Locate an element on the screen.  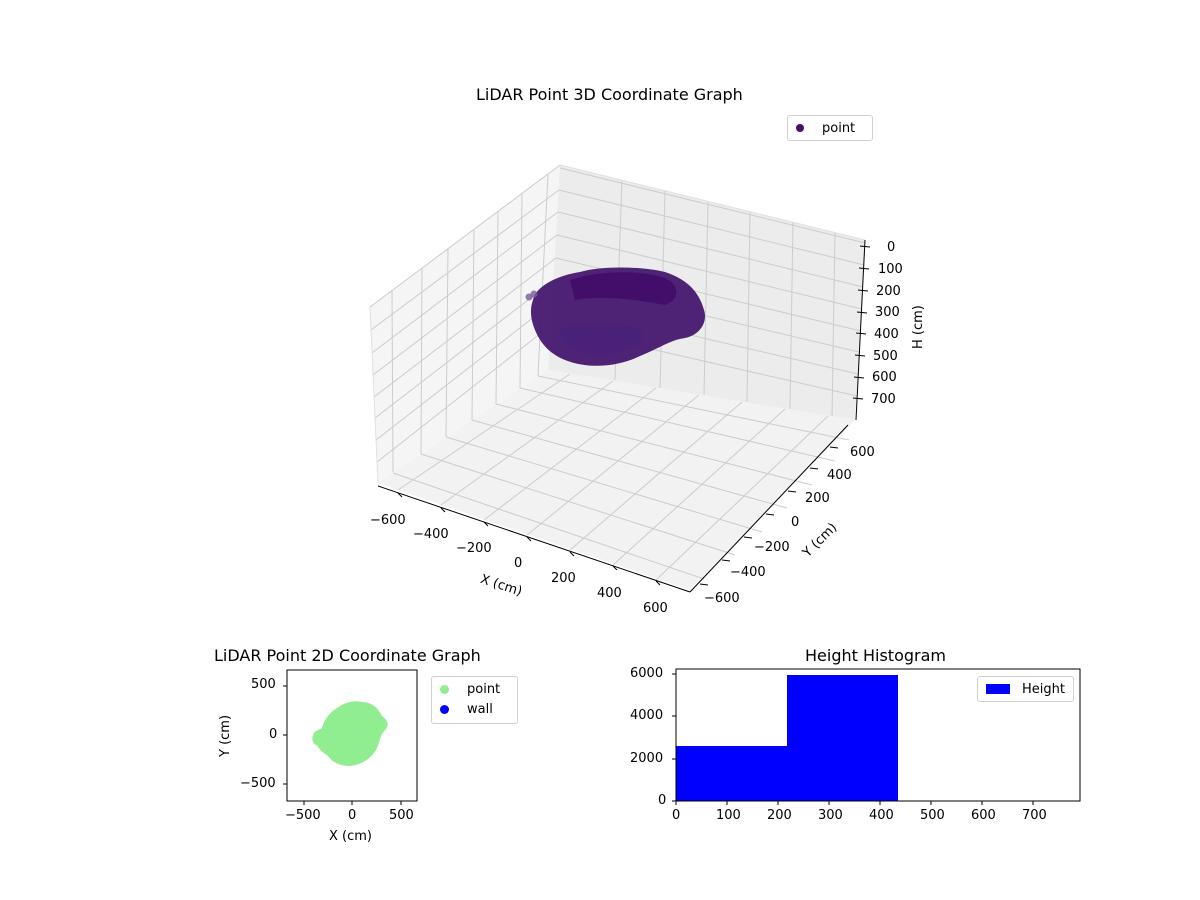
x-ticks is located at coordinates (529, 539).